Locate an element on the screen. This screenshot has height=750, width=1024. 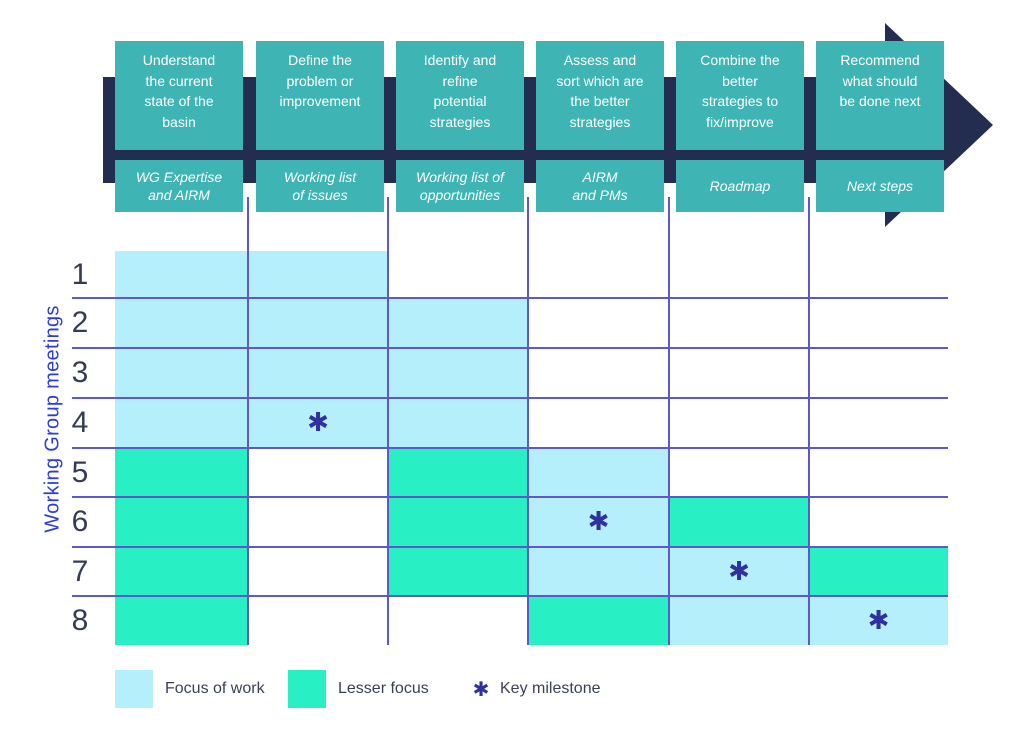
row-label: 2 is located at coordinates (80, 322).